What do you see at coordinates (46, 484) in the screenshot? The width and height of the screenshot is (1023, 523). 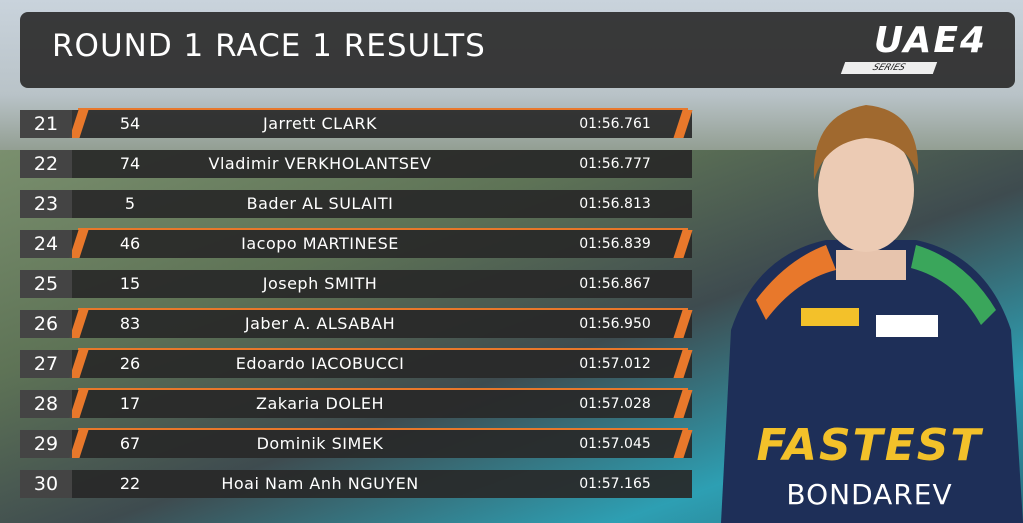 I see `position: 30` at bounding box center [46, 484].